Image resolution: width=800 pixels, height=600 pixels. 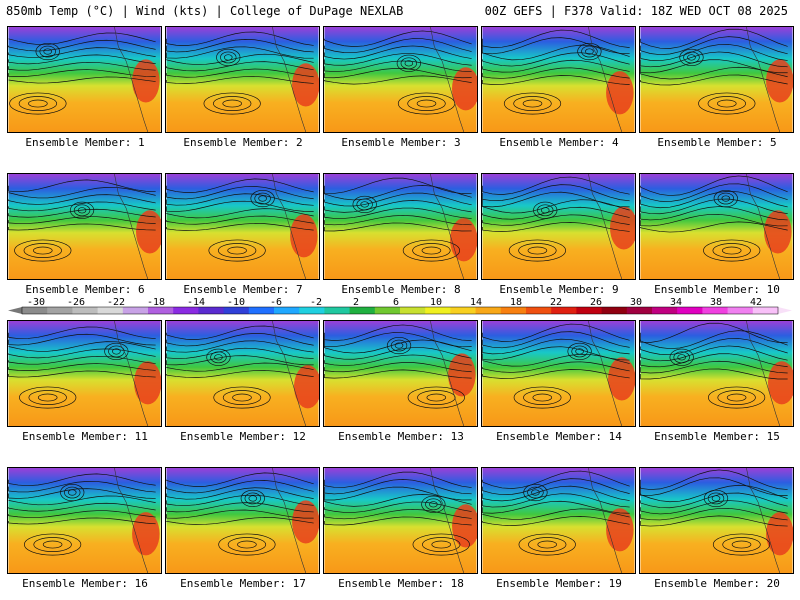 I want to click on colorbar-tick-label: 2, so click(x=356, y=302).